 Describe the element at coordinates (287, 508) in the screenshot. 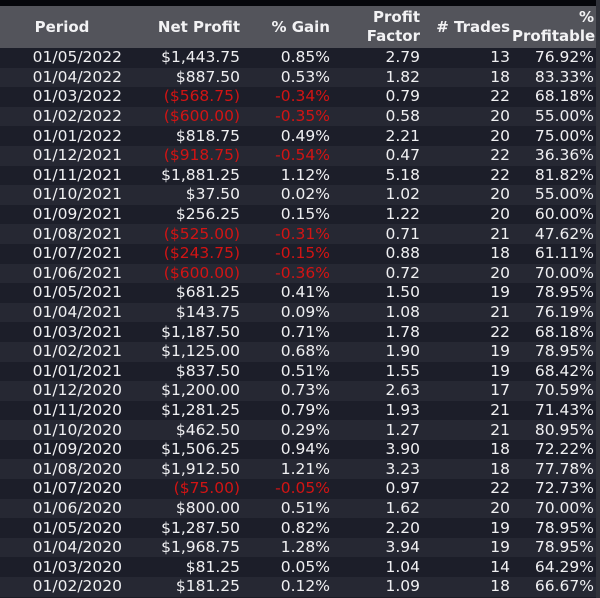

I see `cell-gain: 0.51%` at that location.